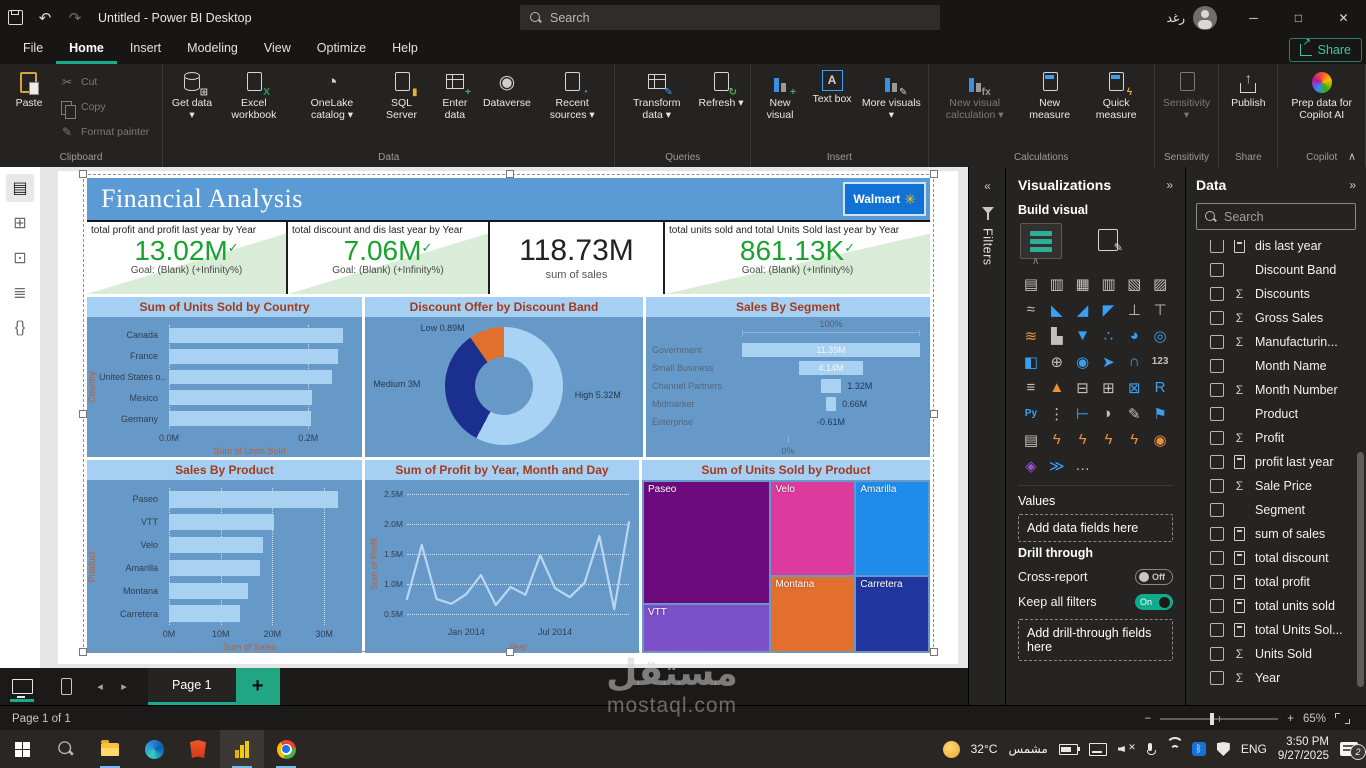 The height and width of the screenshot is (768, 1366). What do you see at coordinates (1160, 387) in the screenshot?
I see `r-script-visual-icon: R` at bounding box center [1160, 387].